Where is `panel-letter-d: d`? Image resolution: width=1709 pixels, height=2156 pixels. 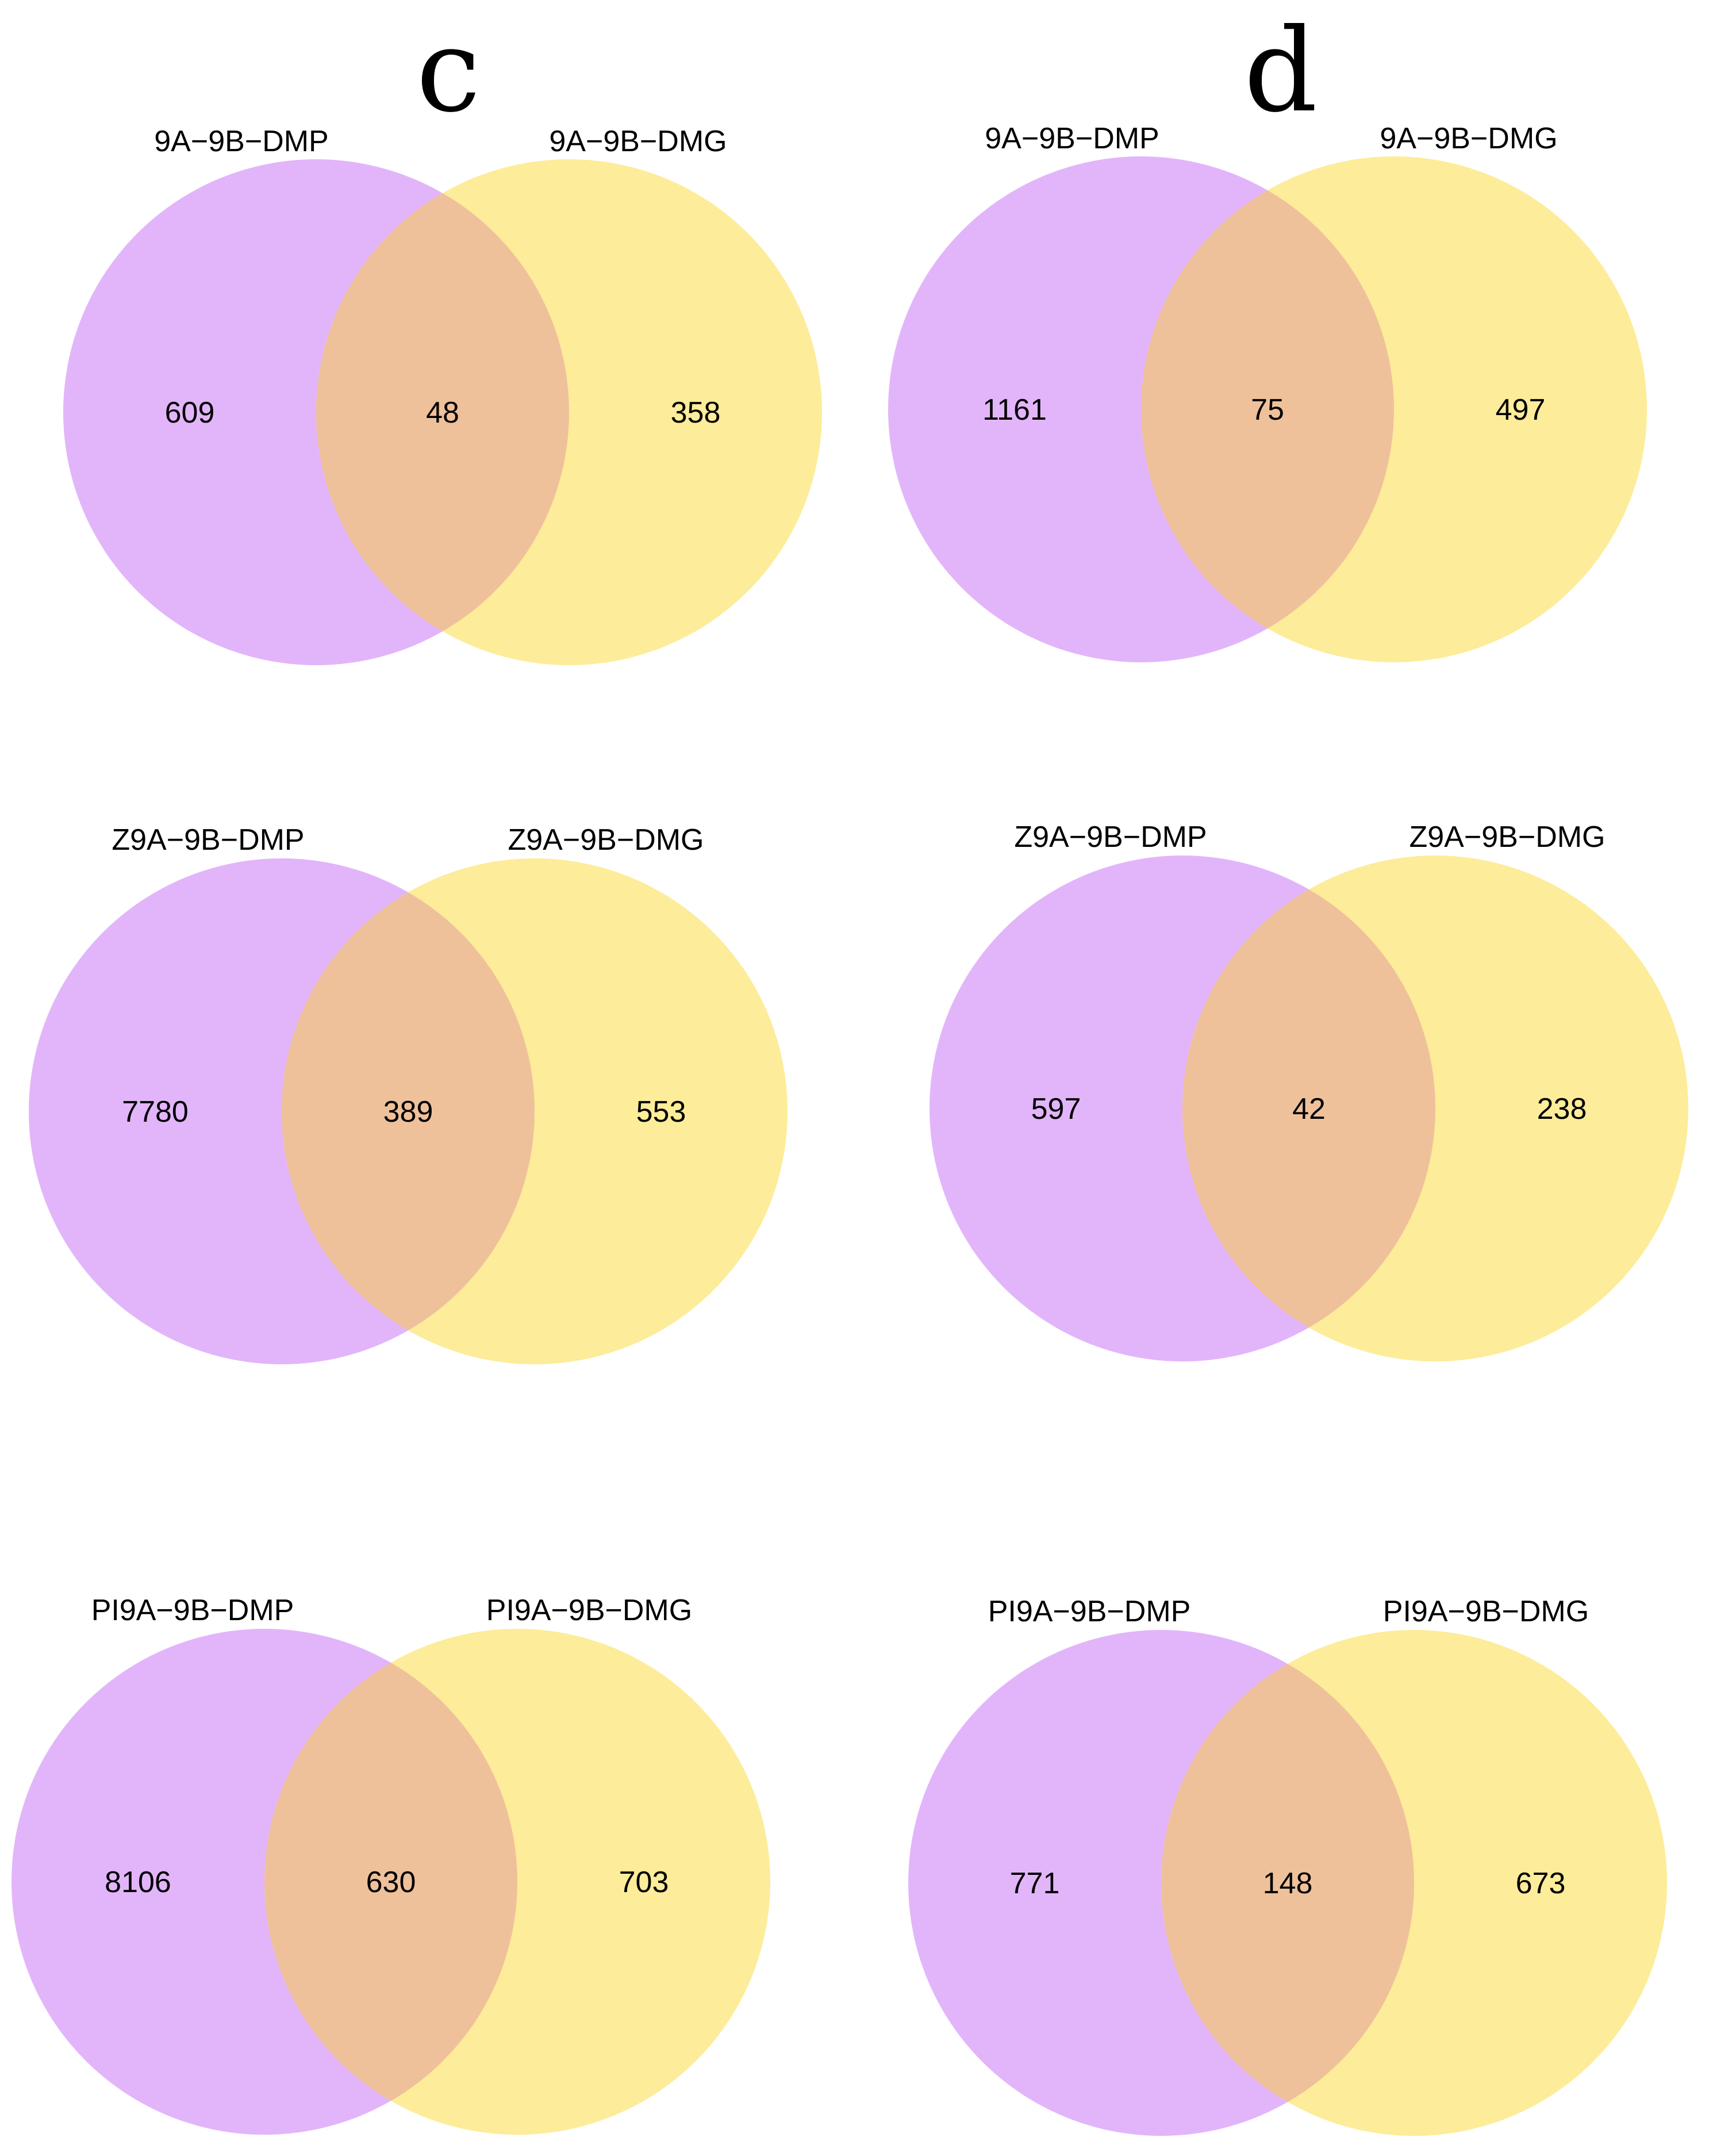
panel-letter-d: d is located at coordinates (1281, 71).